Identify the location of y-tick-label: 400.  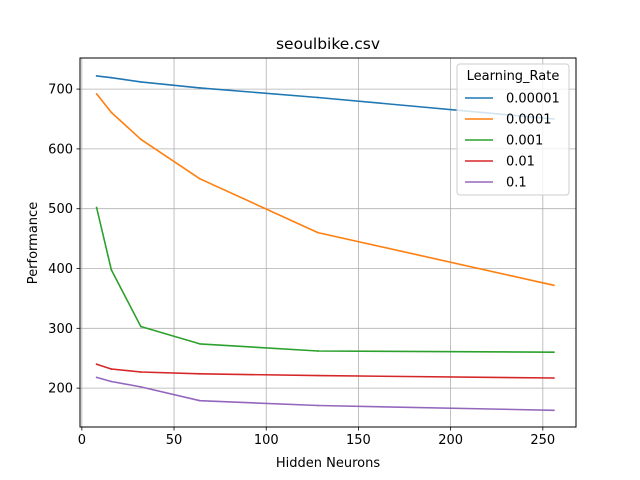
(60, 269).